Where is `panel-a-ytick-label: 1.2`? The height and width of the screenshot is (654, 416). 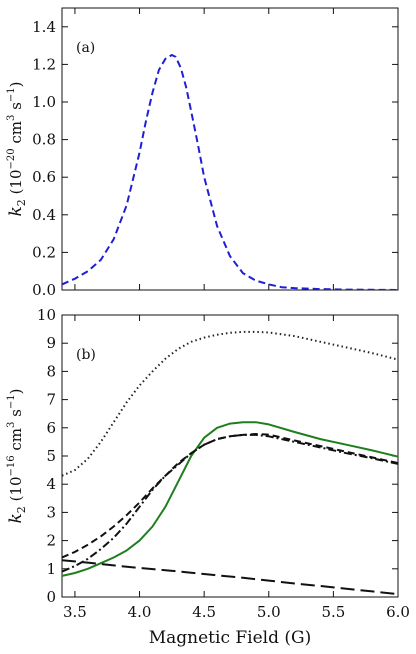 panel-a-ytick-label: 1.2 is located at coordinates (44, 64).